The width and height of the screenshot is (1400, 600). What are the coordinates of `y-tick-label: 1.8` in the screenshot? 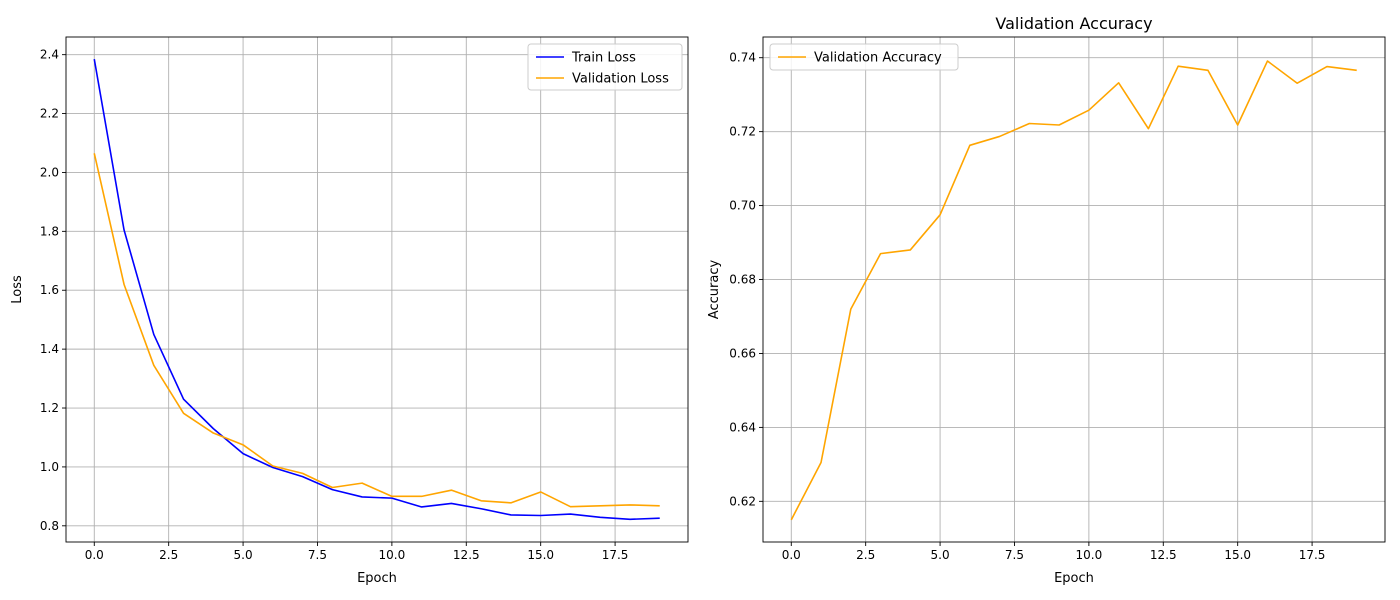 It's located at (49, 231).